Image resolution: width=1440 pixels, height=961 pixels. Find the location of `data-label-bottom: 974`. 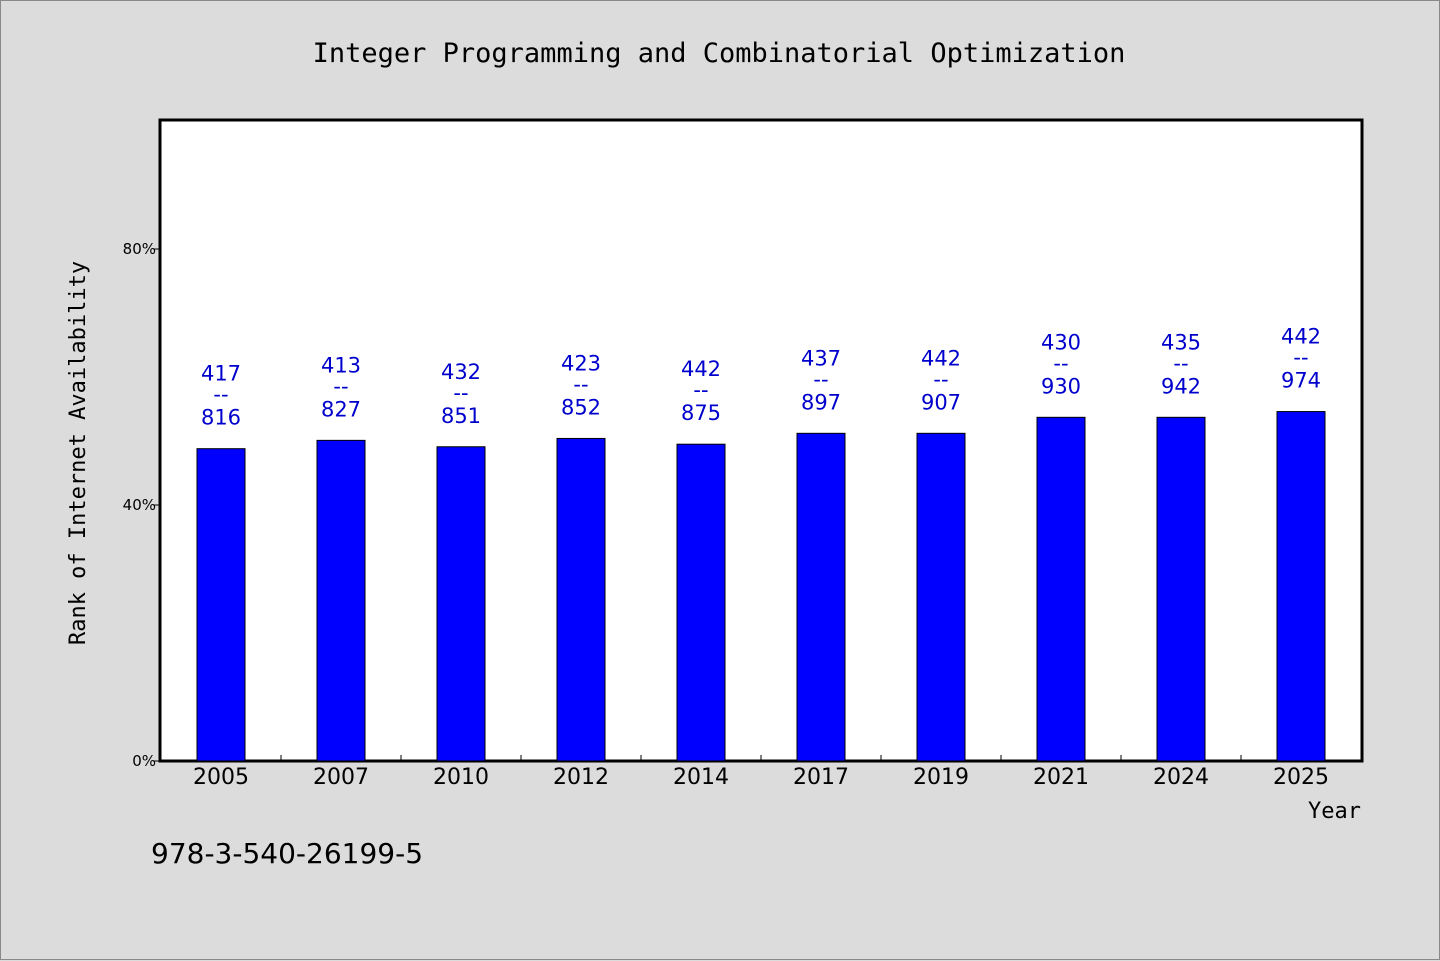

data-label-bottom: 974 is located at coordinates (1301, 381).